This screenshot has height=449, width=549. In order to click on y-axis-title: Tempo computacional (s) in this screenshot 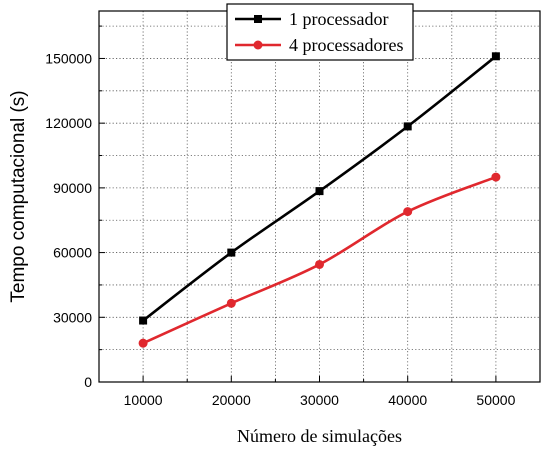, I will do `click(18, 196)`.